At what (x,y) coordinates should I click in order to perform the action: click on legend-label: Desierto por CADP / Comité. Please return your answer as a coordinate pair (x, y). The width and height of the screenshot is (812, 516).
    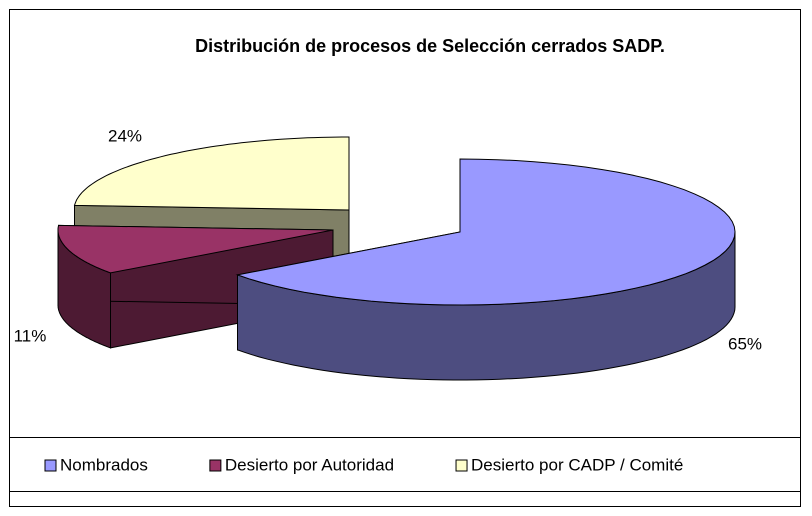
    Looking at the image, I should click on (577, 464).